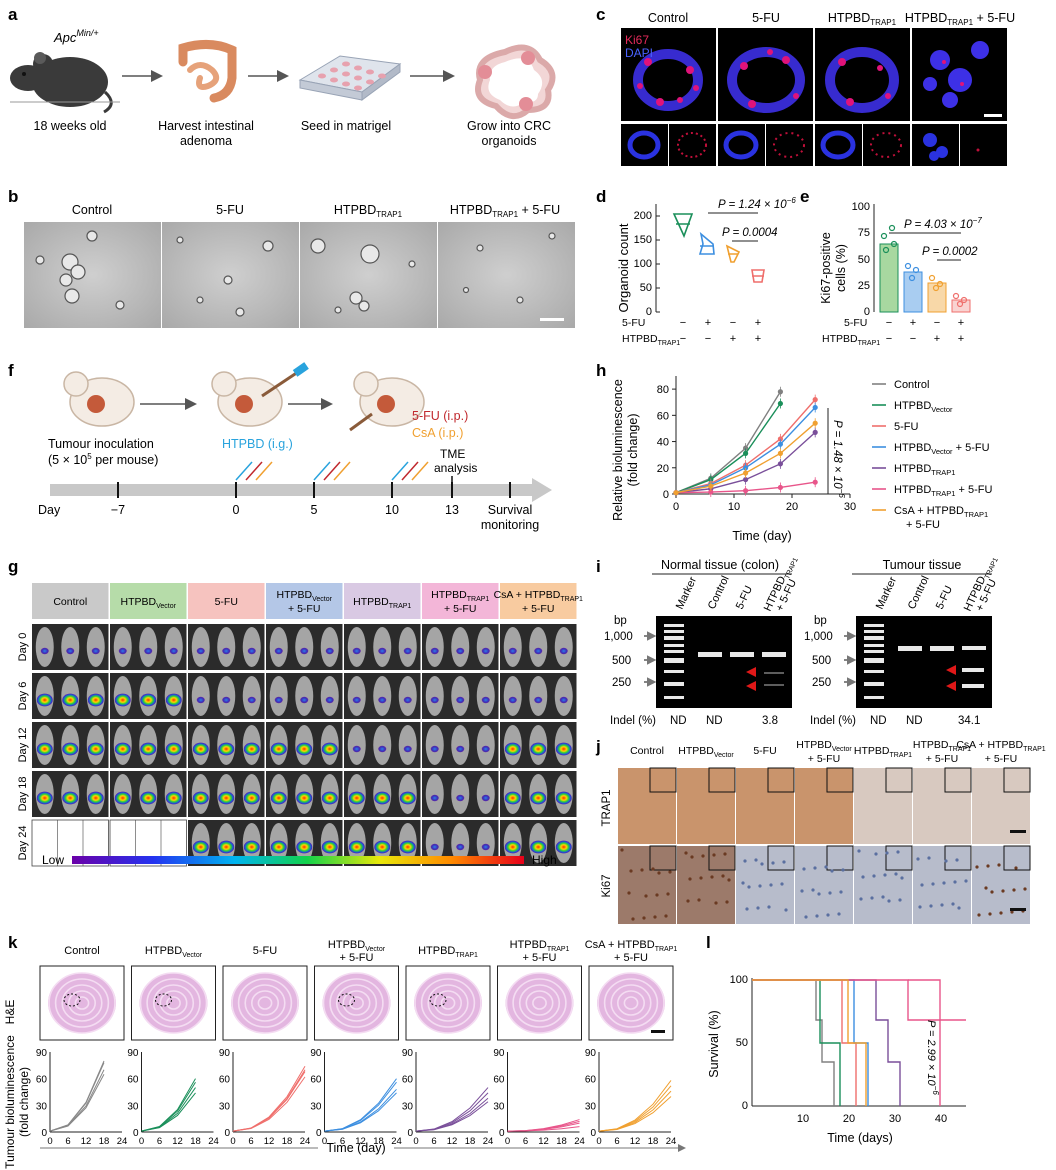 The height and width of the screenshot is (1170, 1056). Describe the element at coordinates (647, 806) in the screenshot. I see `j-ihc-trap1` at that location.